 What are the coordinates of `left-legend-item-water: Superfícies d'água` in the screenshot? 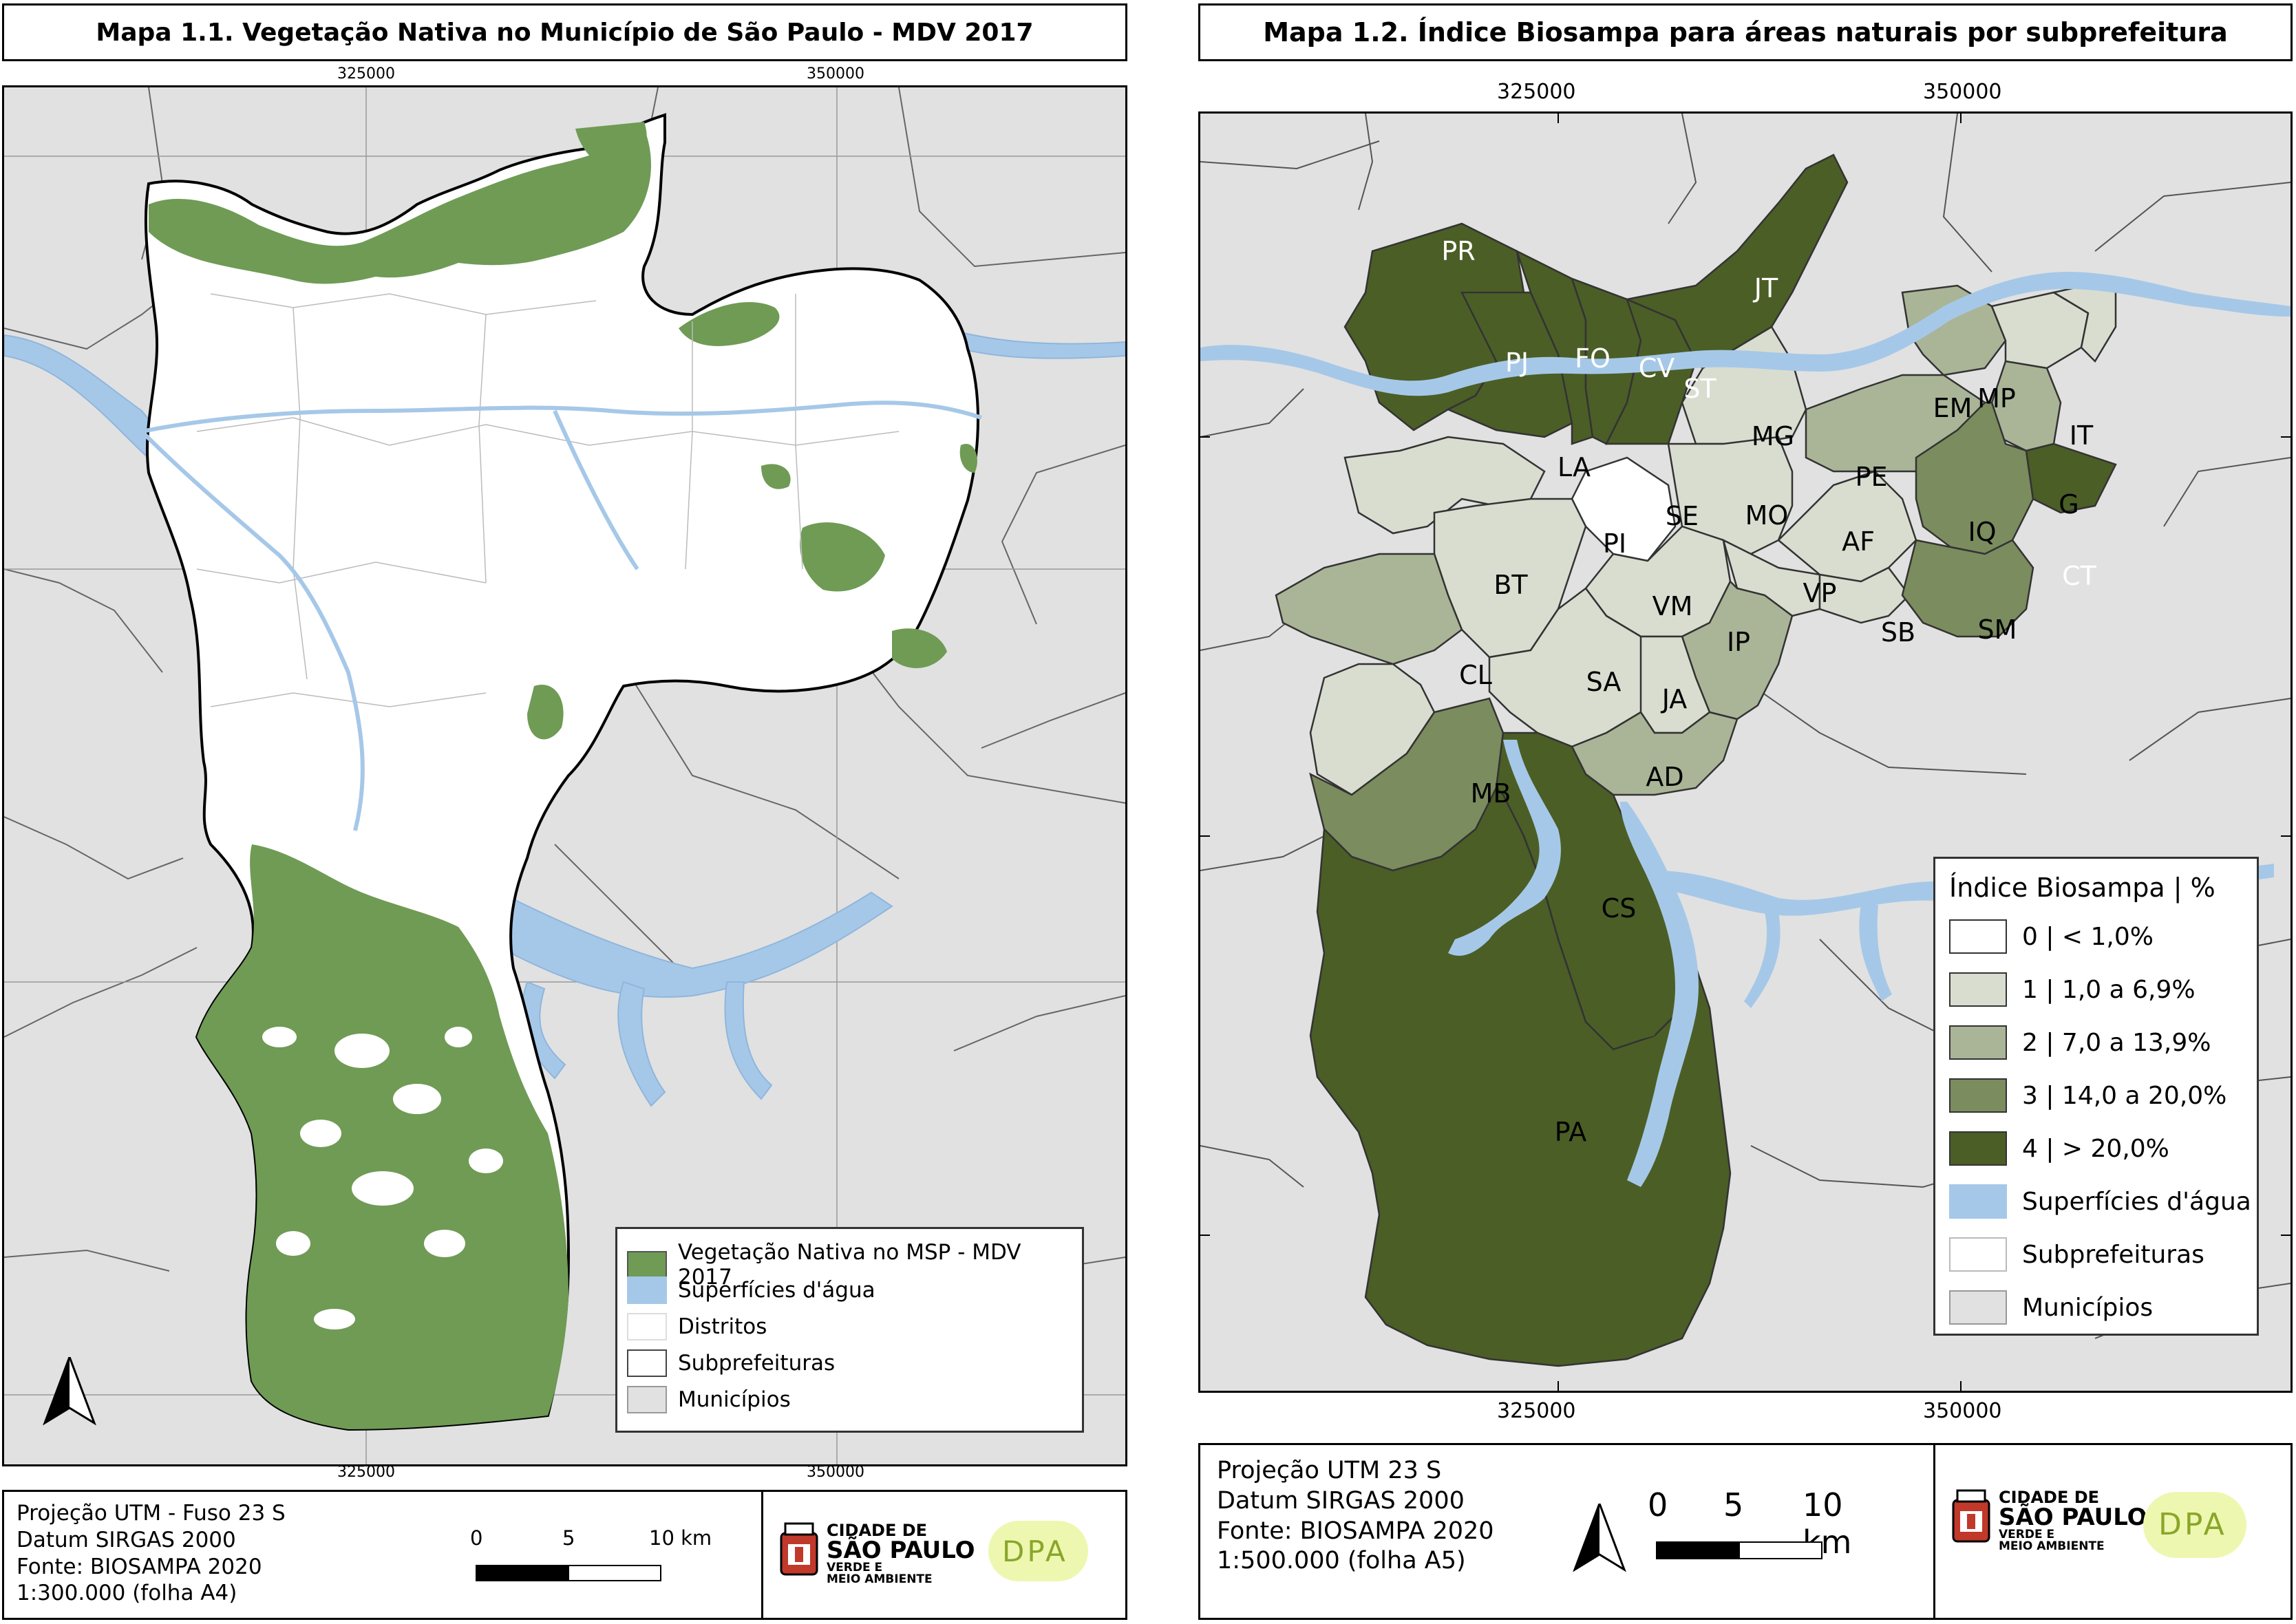 It's located at (751, 1290).